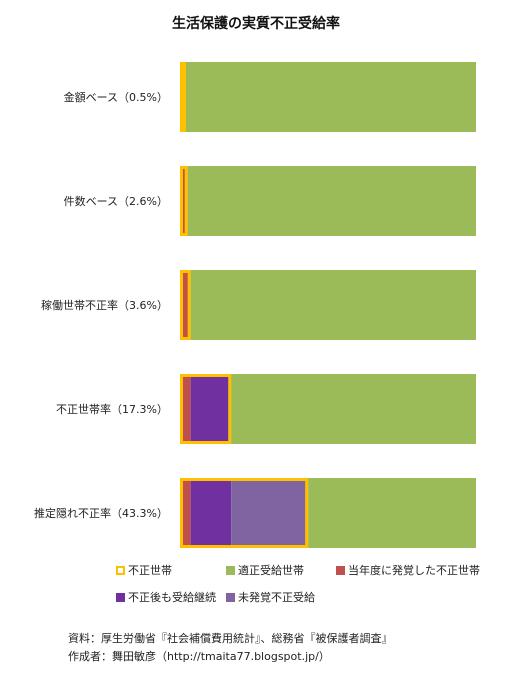 The height and width of the screenshot is (674, 512). Describe the element at coordinates (199, 656) in the screenshot. I see `source-line-2: 作成者：舞田敏彦（http://tmaita77.blogspot.jp/）` at that location.